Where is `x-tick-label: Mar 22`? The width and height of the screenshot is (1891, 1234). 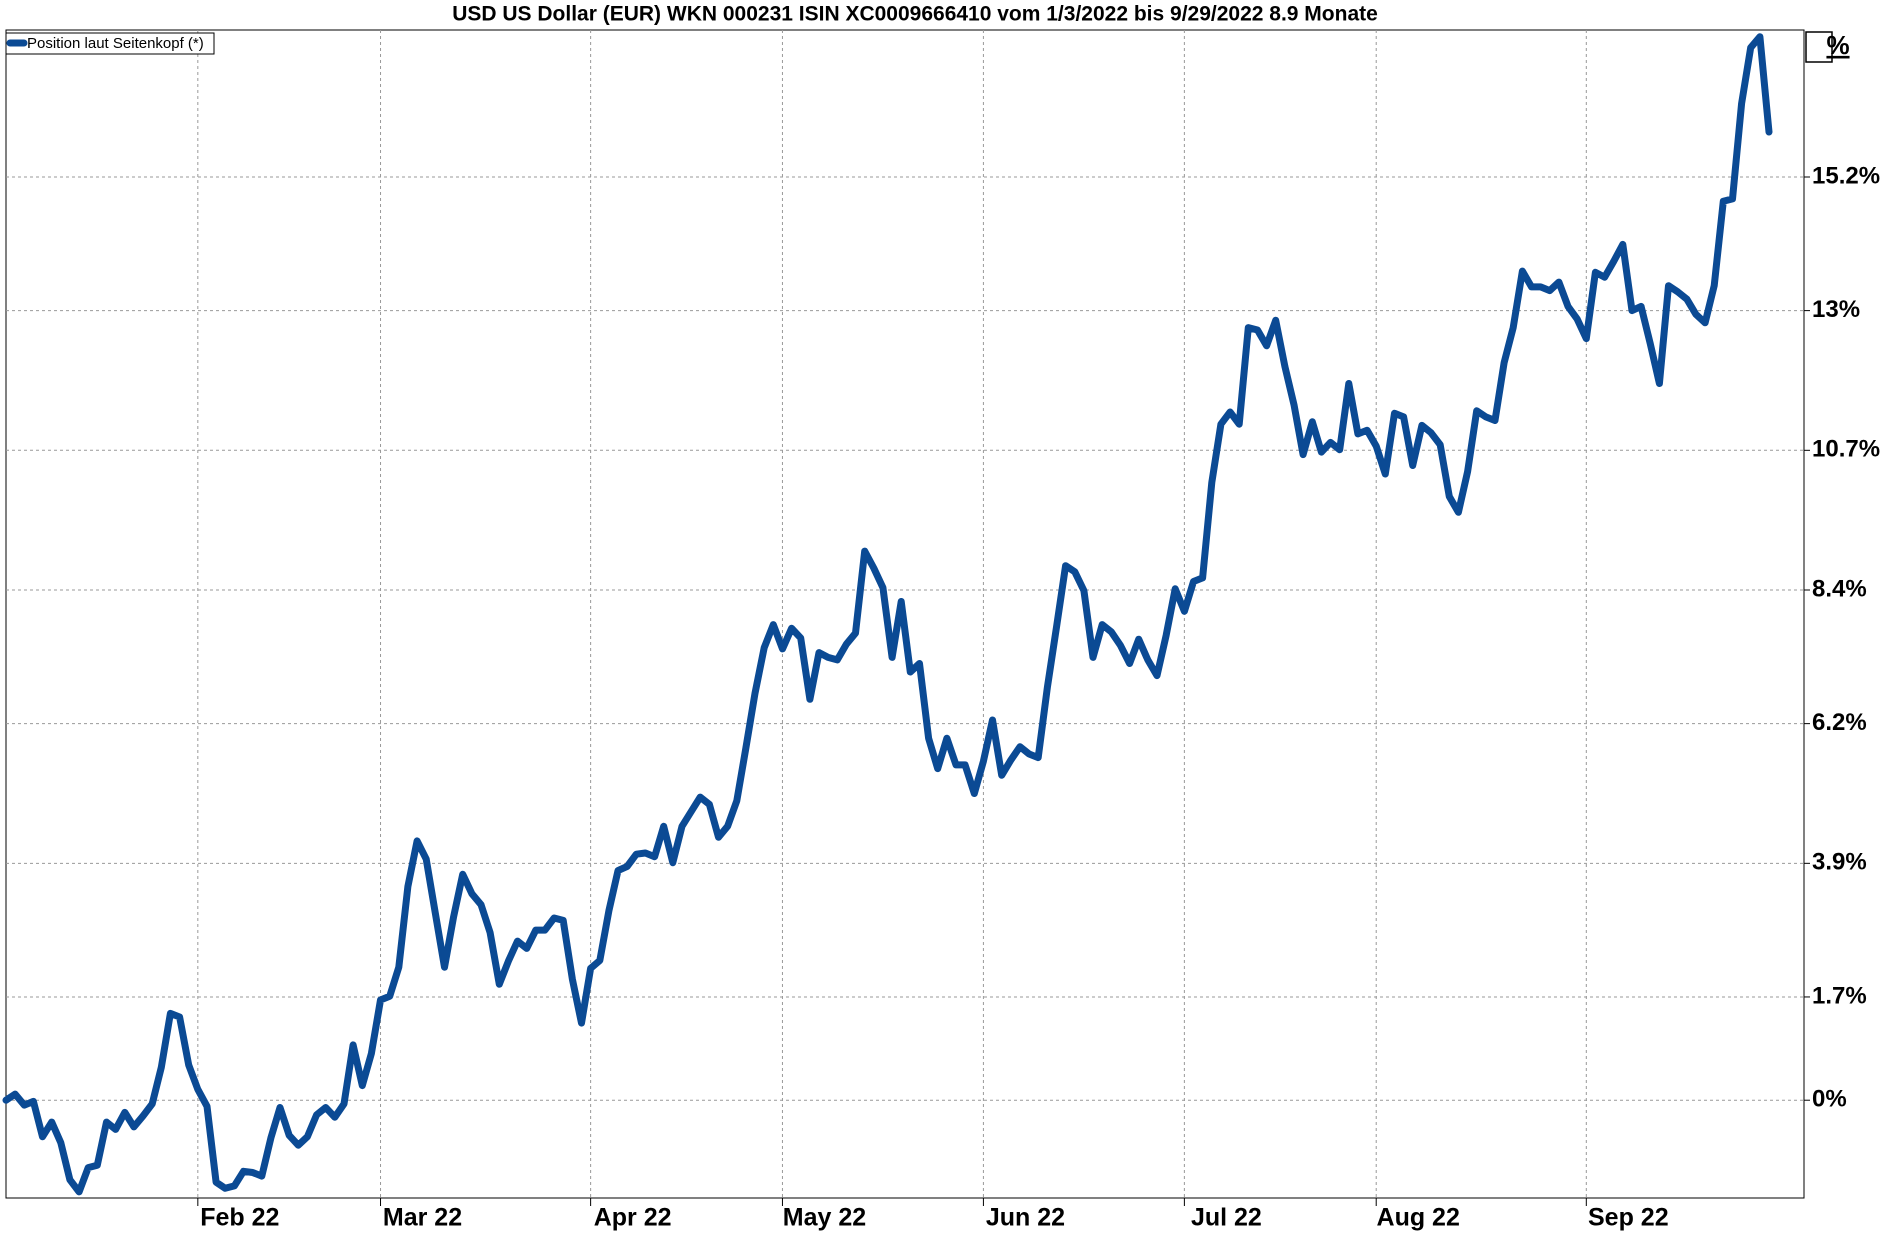
x-tick-label: Mar 22 is located at coordinates (422, 1218).